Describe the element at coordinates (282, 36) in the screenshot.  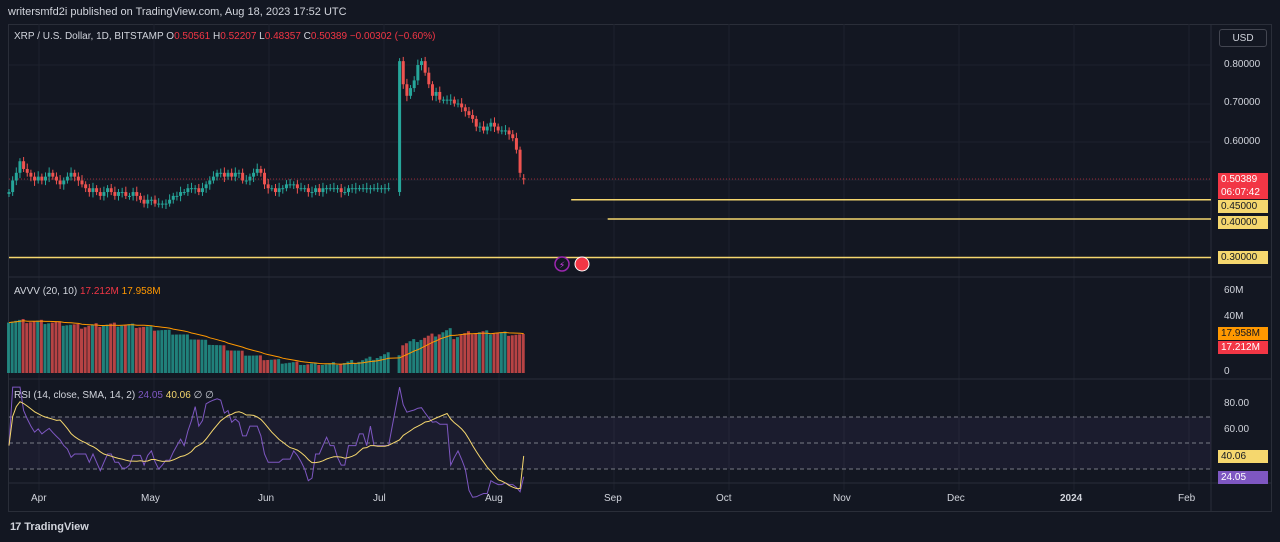
I see `low-value: 0.48357` at that location.